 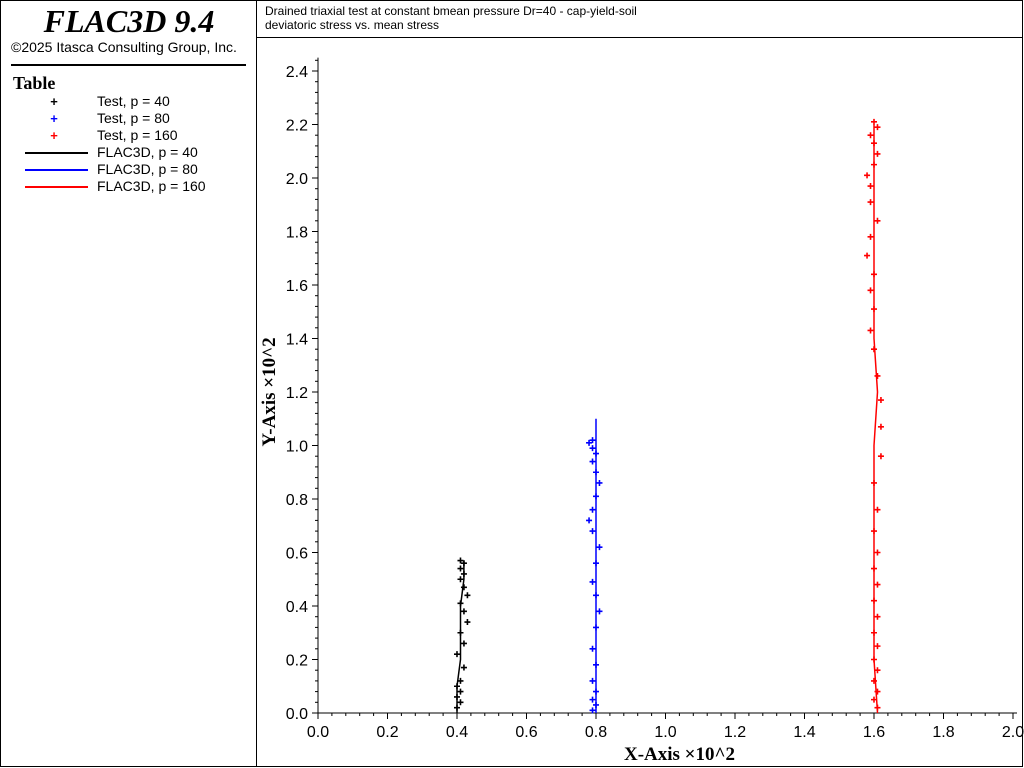 What do you see at coordinates (387, 732) in the screenshot?
I see `x-tick-label: 0.2` at bounding box center [387, 732].